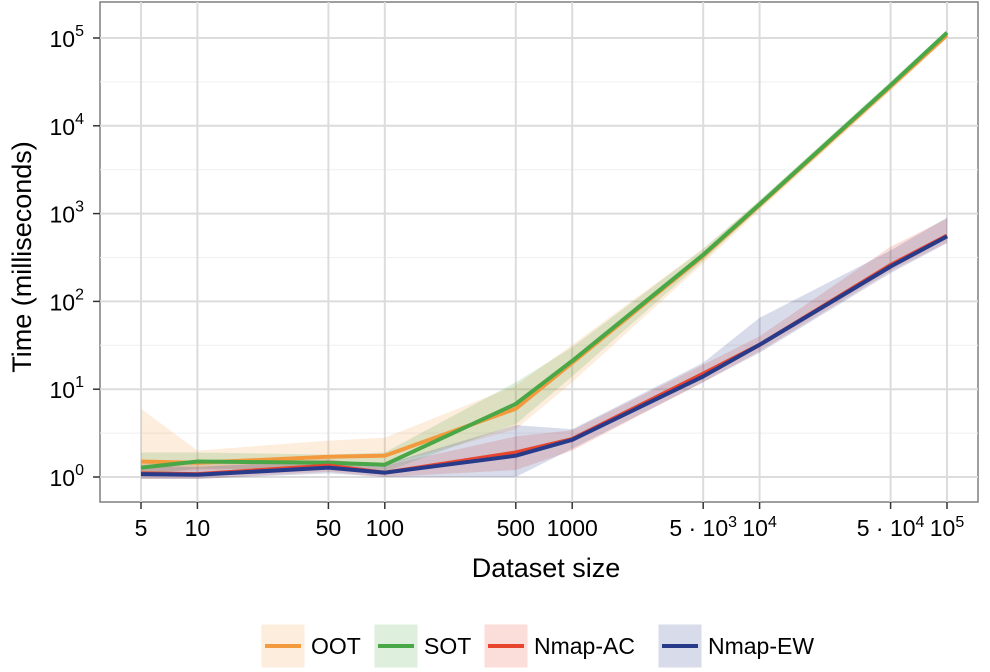 The height and width of the screenshot is (672, 990). What do you see at coordinates (546, 568) in the screenshot?
I see `x-axis-title: Dataset size` at bounding box center [546, 568].